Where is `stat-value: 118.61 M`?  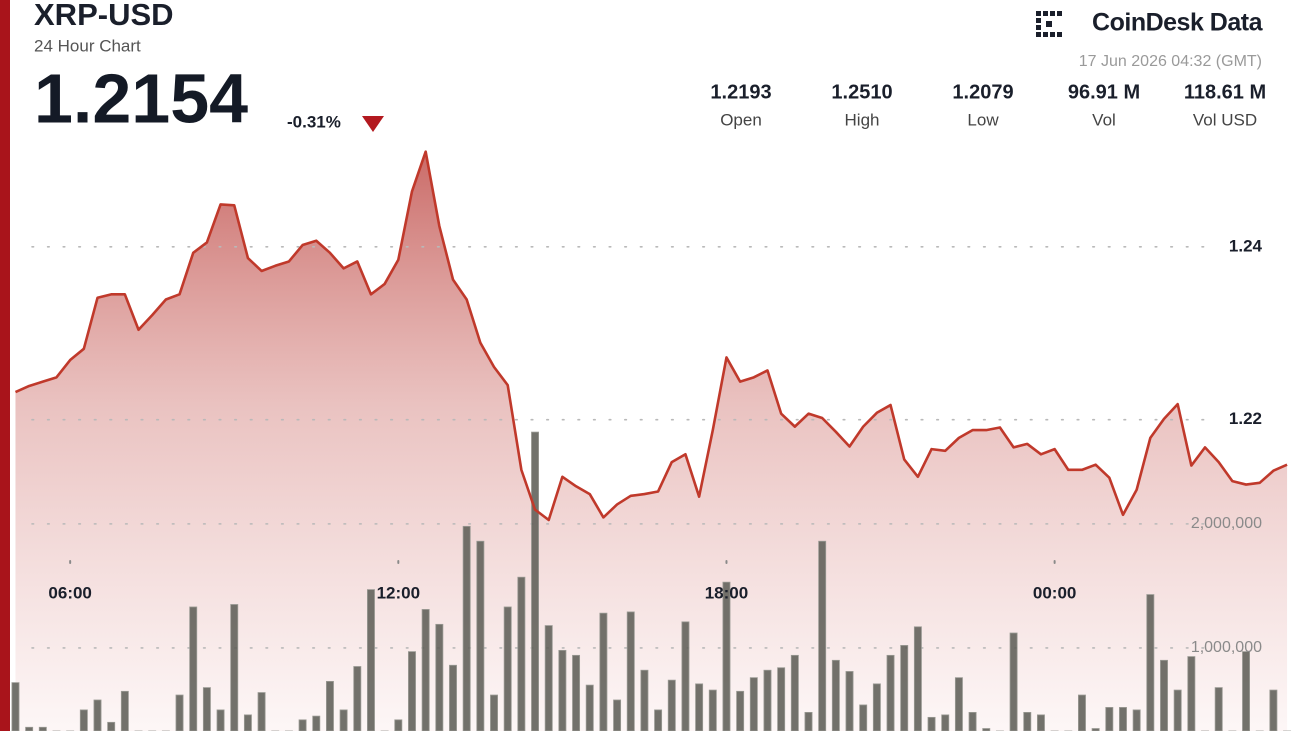
stat-value: 118.61 M is located at coordinates (1225, 92).